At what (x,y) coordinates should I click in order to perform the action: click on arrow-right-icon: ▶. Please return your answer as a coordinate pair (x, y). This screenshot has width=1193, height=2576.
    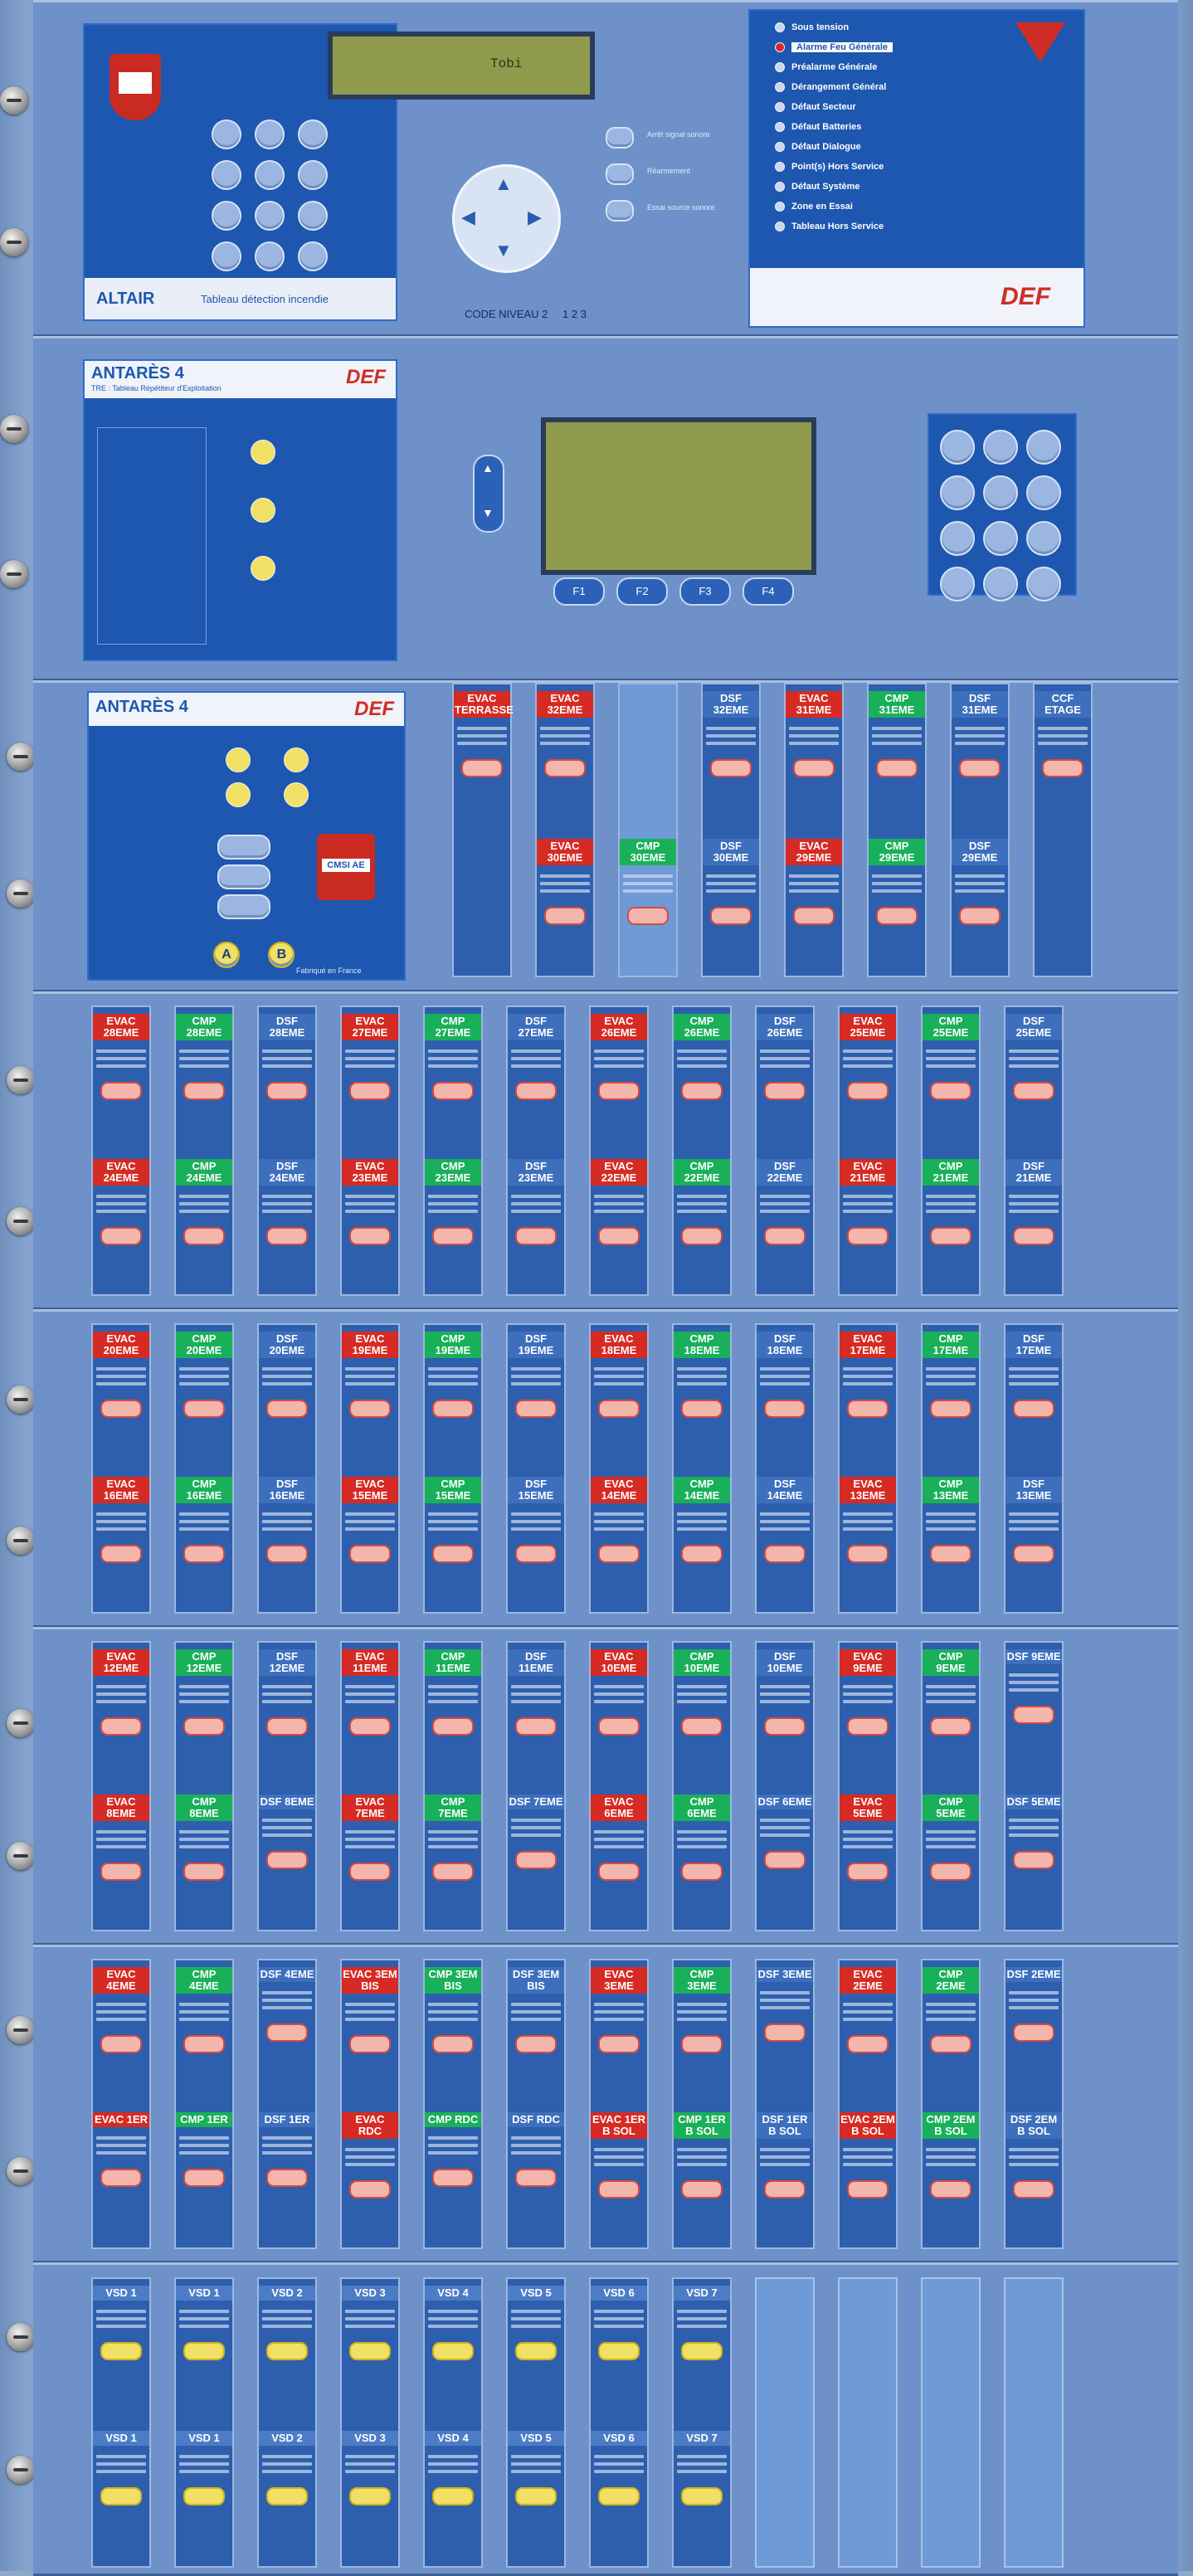
    Looking at the image, I should click on (535, 217).